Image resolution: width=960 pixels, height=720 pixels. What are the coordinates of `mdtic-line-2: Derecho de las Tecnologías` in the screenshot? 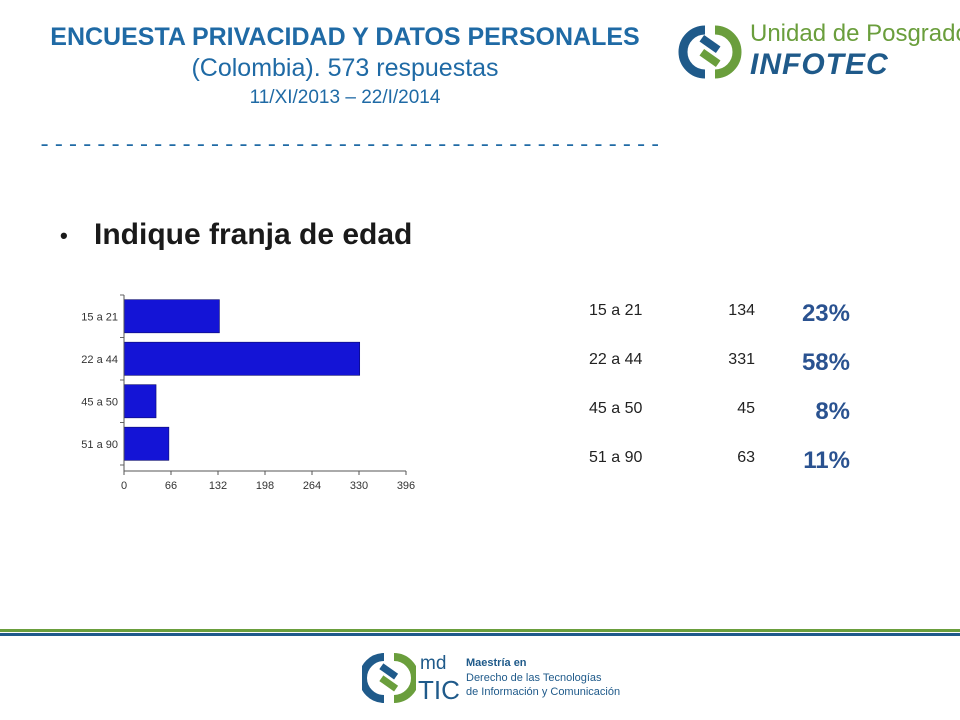 It's located at (534, 678).